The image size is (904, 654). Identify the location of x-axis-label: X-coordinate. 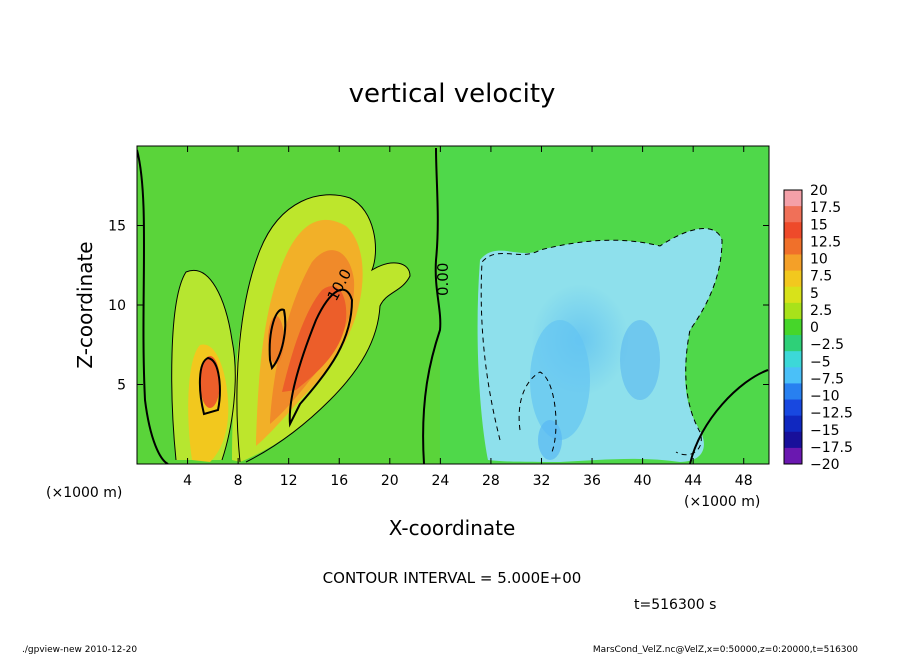
(452, 528).